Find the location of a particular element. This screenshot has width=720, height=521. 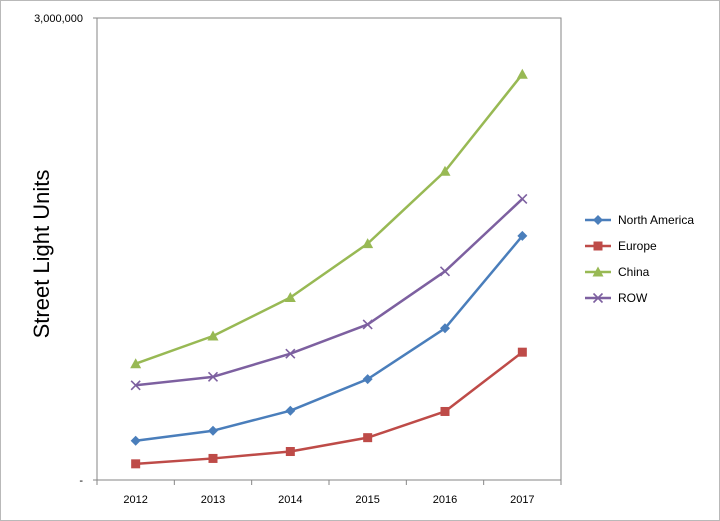

legend-label: Europe is located at coordinates (637, 246).